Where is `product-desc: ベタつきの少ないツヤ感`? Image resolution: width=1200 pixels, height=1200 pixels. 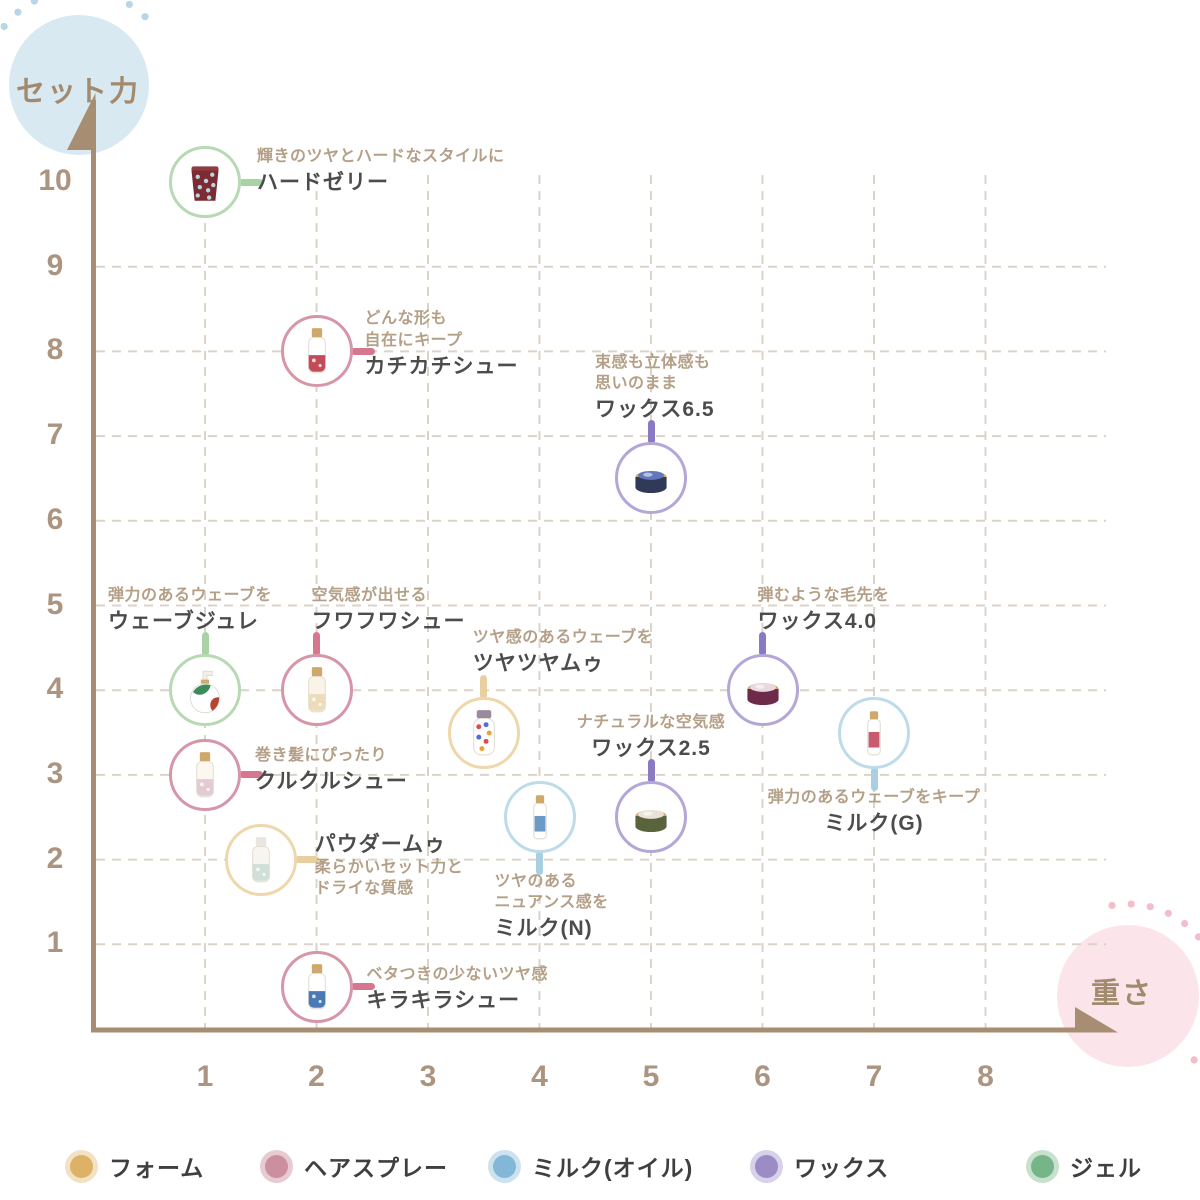 product-desc: ベタつきの少ないツヤ感 is located at coordinates (457, 974).